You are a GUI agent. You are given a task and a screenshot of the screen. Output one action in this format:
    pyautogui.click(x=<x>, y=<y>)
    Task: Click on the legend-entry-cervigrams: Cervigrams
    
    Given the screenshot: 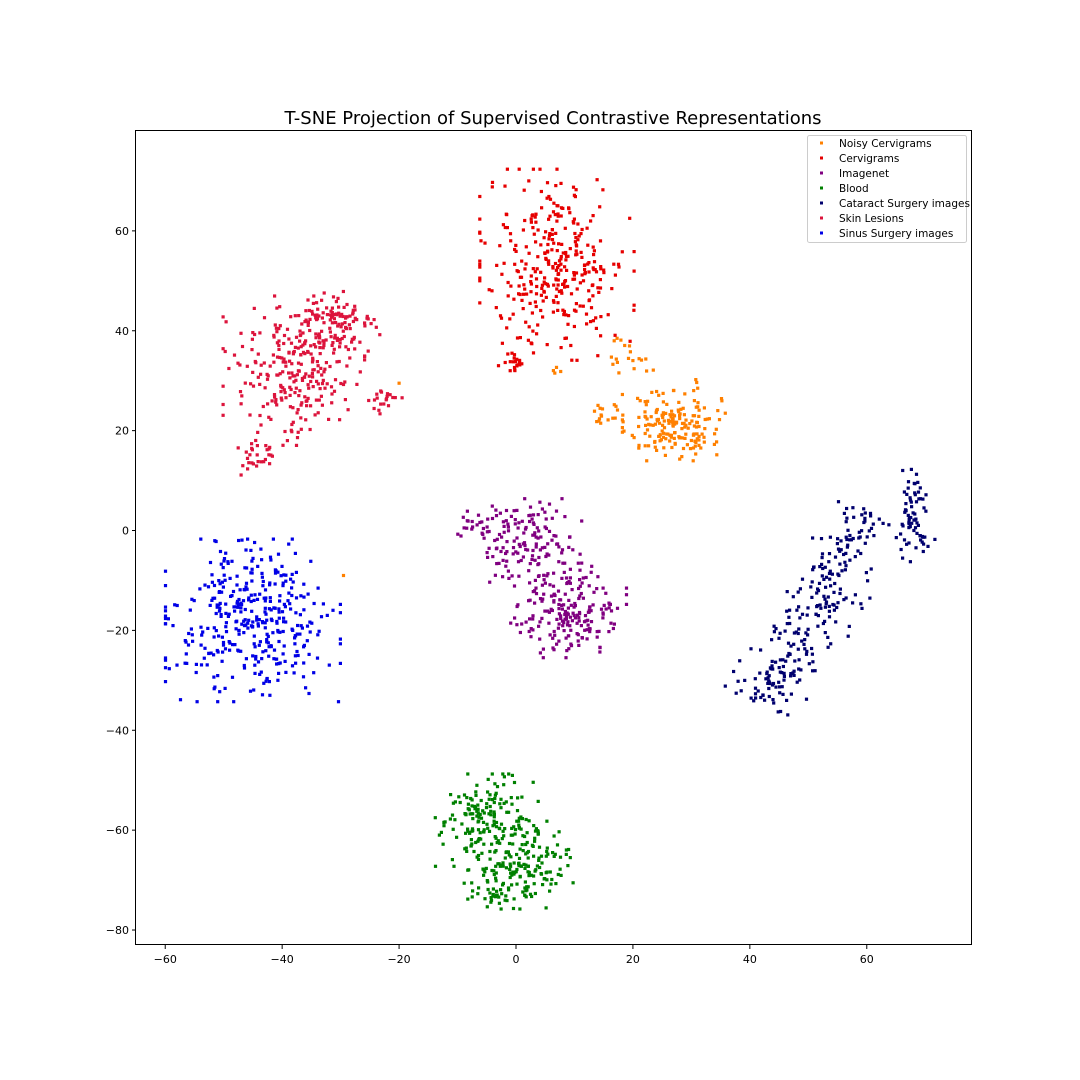 What is the action you would take?
    pyautogui.click(x=859, y=159)
    